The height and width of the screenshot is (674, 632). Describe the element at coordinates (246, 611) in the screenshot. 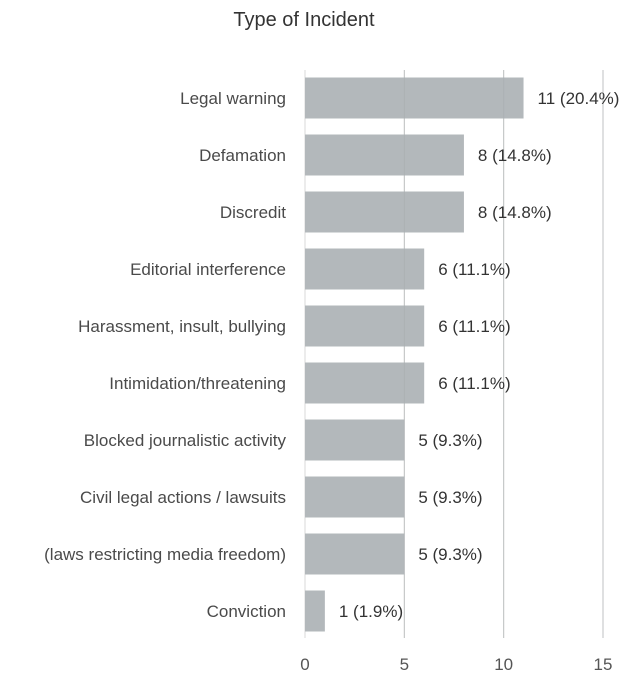

I see `category-label: Conviction` at that location.